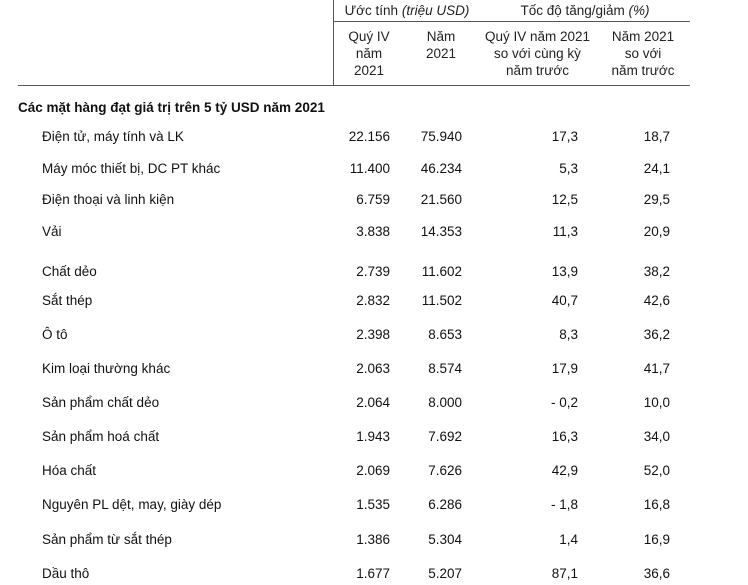 The width and height of the screenshot is (748, 585). Describe the element at coordinates (373, 368) in the screenshot. I see `cell-value: 2.063` at that location.